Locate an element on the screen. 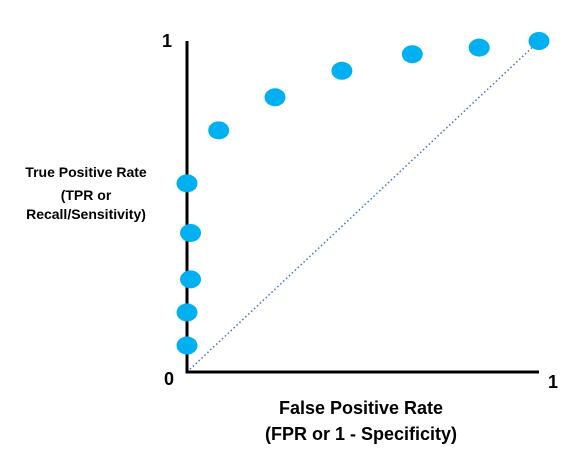 The height and width of the screenshot is (464, 583). y-axis-title-line-1: True Positive Rate is located at coordinates (86, 172).